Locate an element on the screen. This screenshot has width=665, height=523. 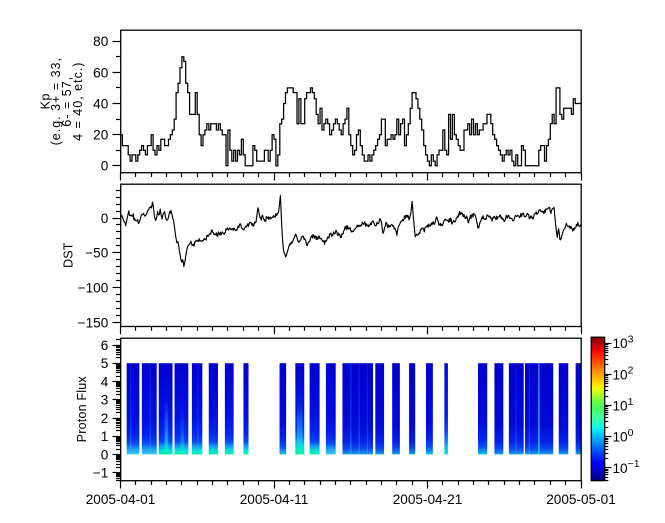
svg-text: −100 is located at coordinates (93, 288).